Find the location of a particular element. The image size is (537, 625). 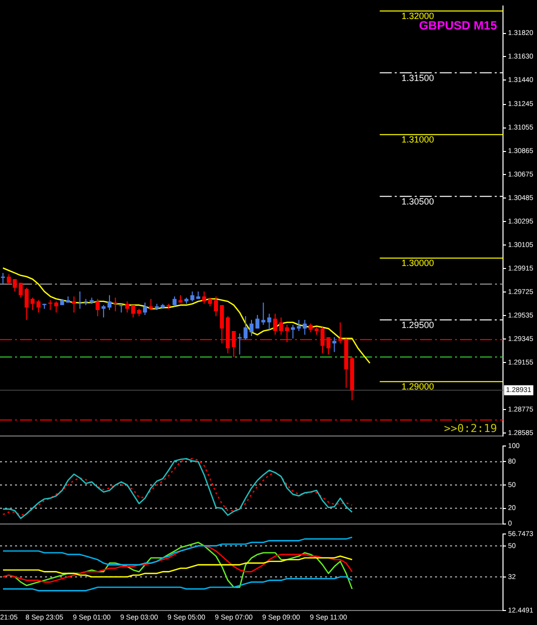

ref-line-label: 1.31500 is located at coordinates (417, 77).